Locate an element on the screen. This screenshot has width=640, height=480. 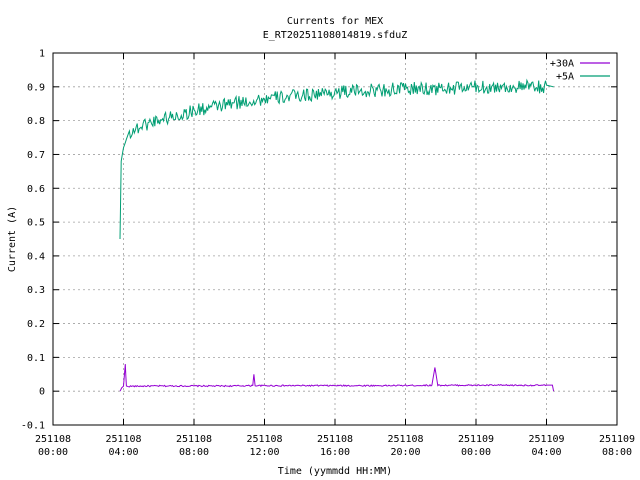
legend-label: +5A is located at coordinates (565, 77).